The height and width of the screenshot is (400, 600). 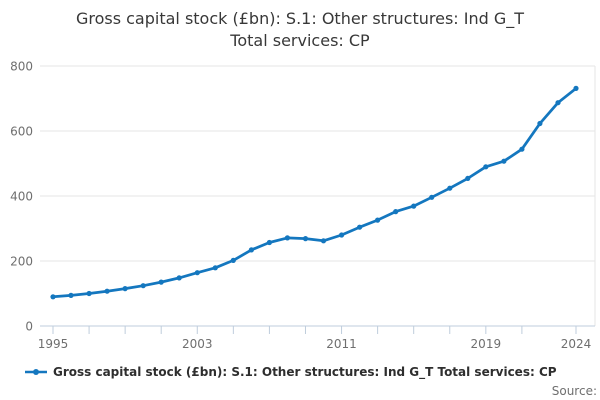 What do you see at coordinates (414, 206) in the screenshot?
I see `data-point-2015` at bounding box center [414, 206].